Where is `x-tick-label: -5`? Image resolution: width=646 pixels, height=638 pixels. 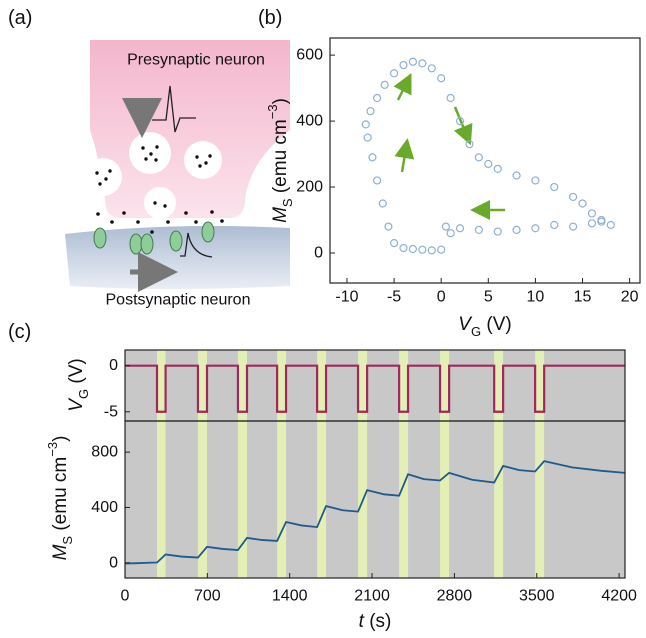
x-tick-label: -5 is located at coordinates (394, 297).